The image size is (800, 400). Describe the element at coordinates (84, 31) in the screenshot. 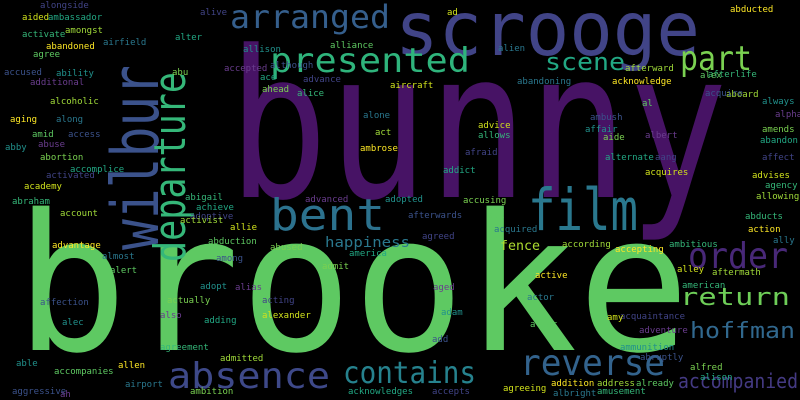

I see `word: amongst` at that location.